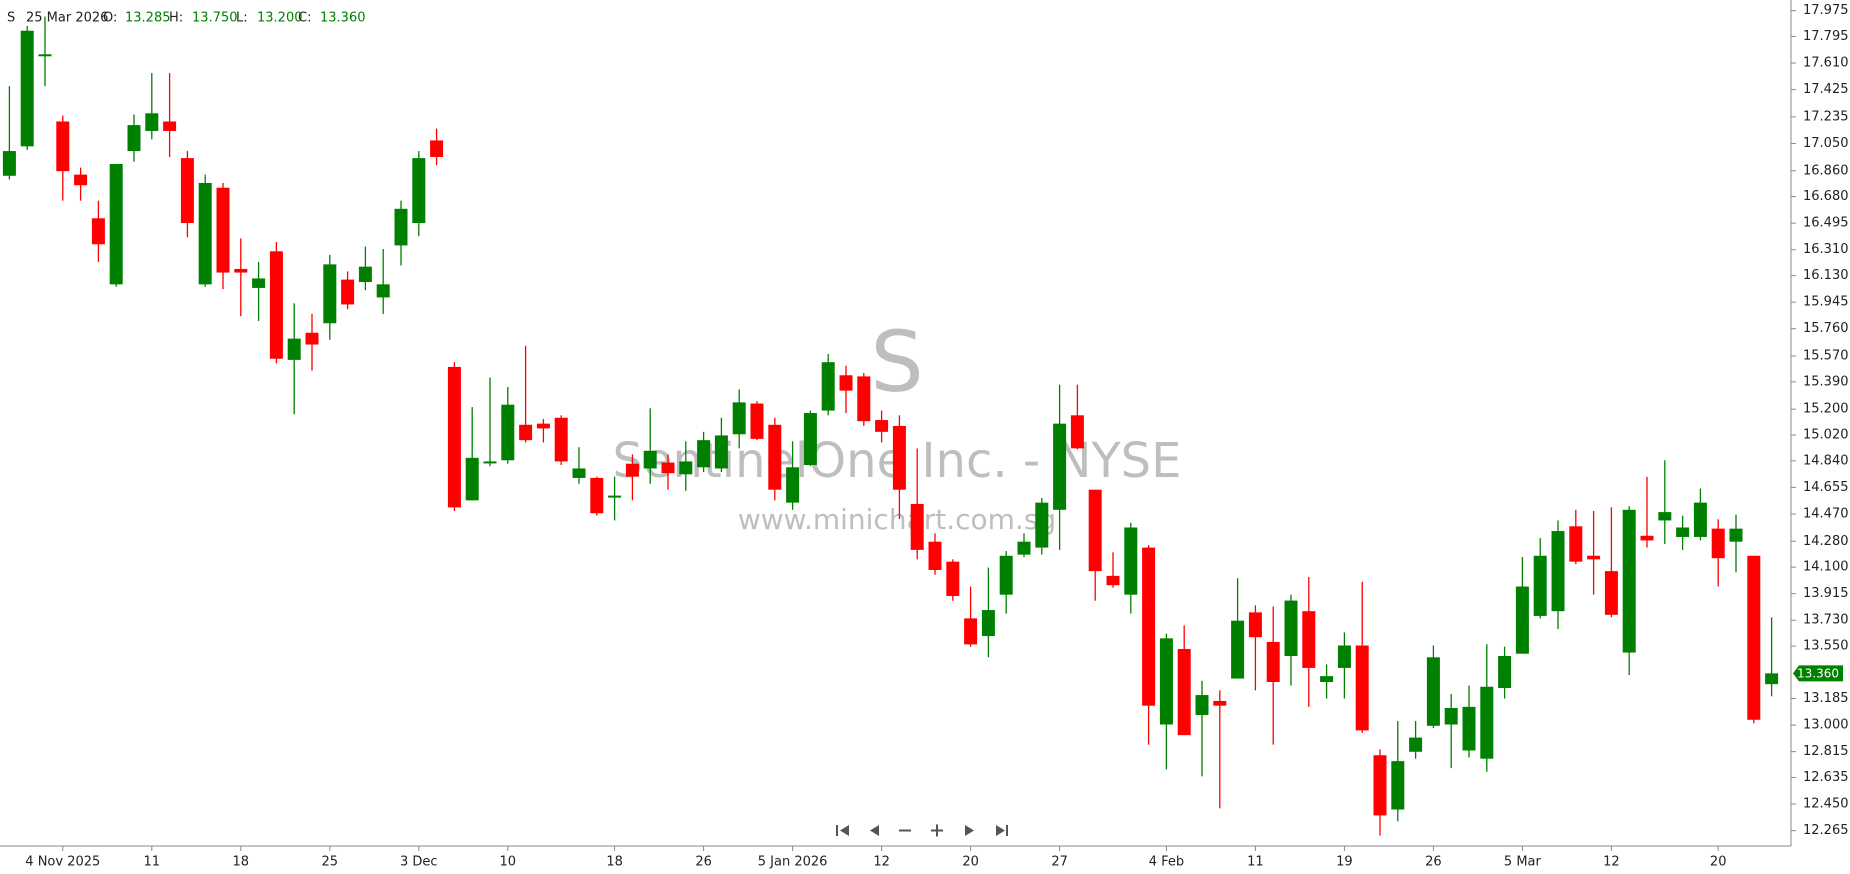 The image size is (1850, 874). What do you see at coordinates (1826, 223) in the screenshot?
I see `y-tick-label: 16.495` at bounding box center [1826, 223].